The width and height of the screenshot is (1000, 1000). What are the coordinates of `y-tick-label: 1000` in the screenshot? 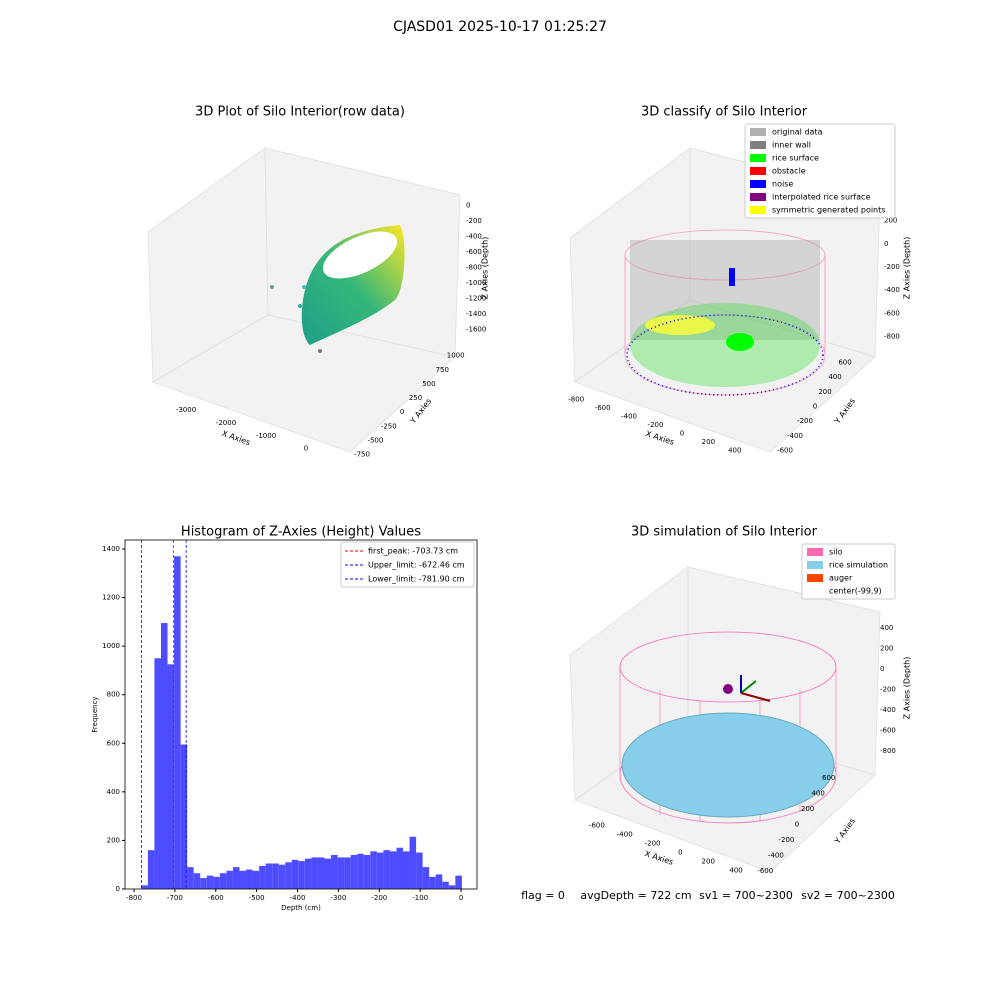 It's located at (456, 356).